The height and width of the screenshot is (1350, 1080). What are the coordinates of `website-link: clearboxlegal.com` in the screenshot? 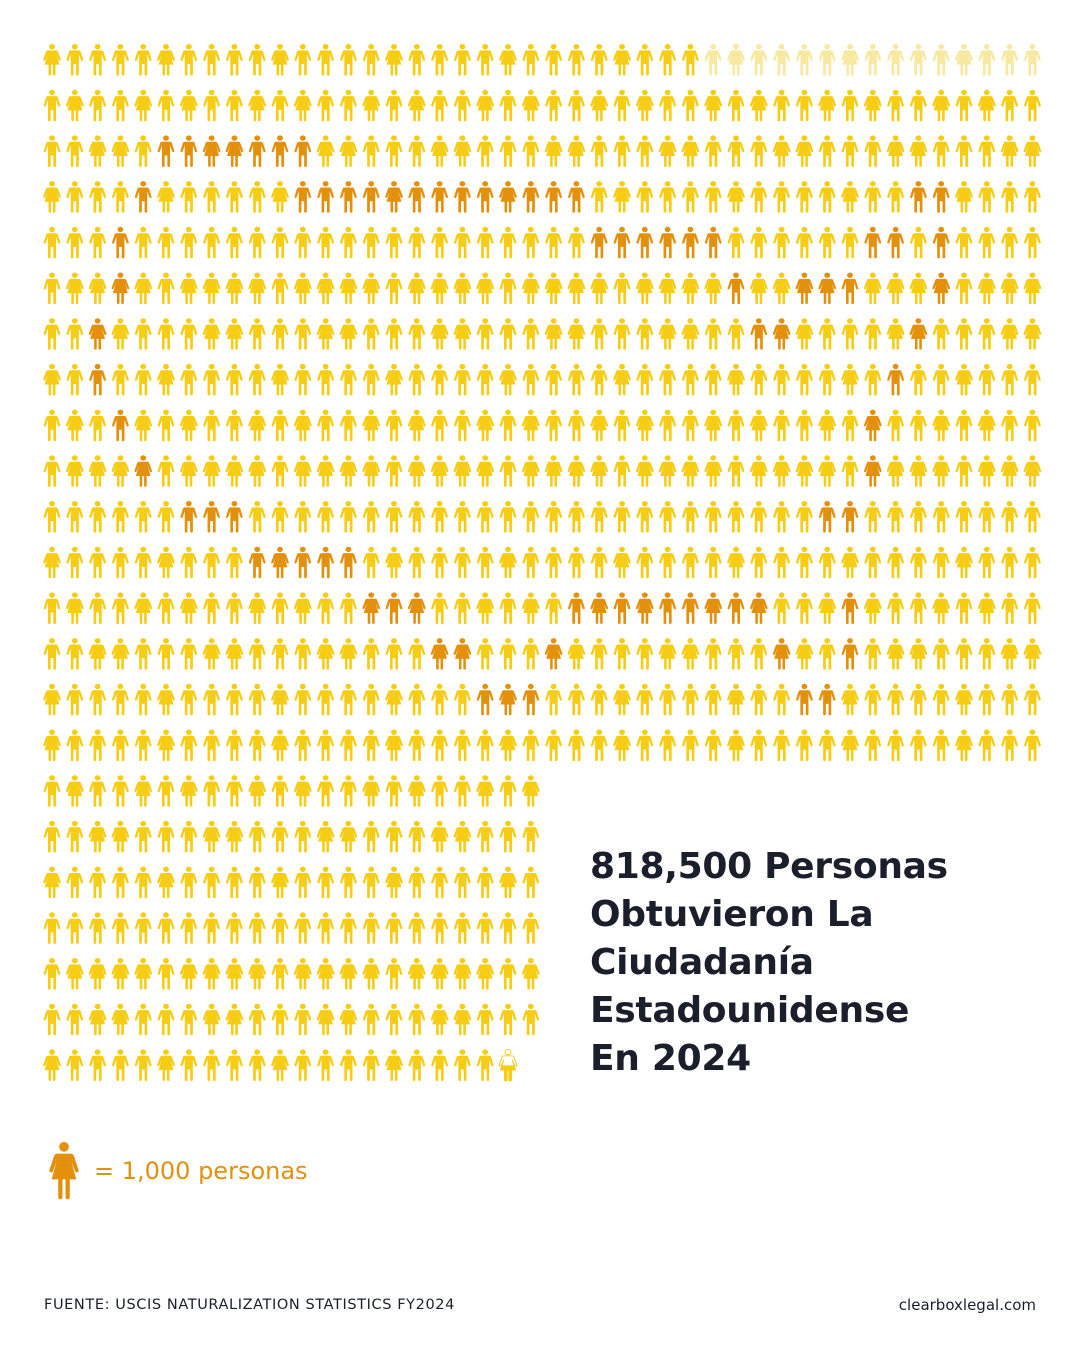 It's located at (967, 1305).